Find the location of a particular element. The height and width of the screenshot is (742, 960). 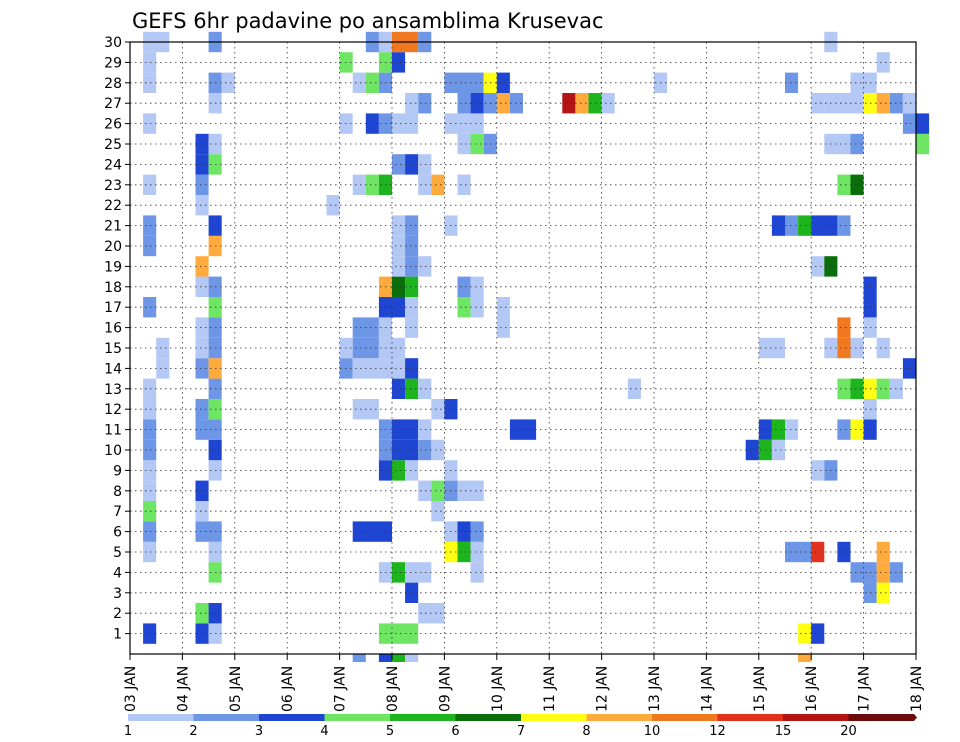

y-tick-label: 26 is located at coordinates (113, 125).